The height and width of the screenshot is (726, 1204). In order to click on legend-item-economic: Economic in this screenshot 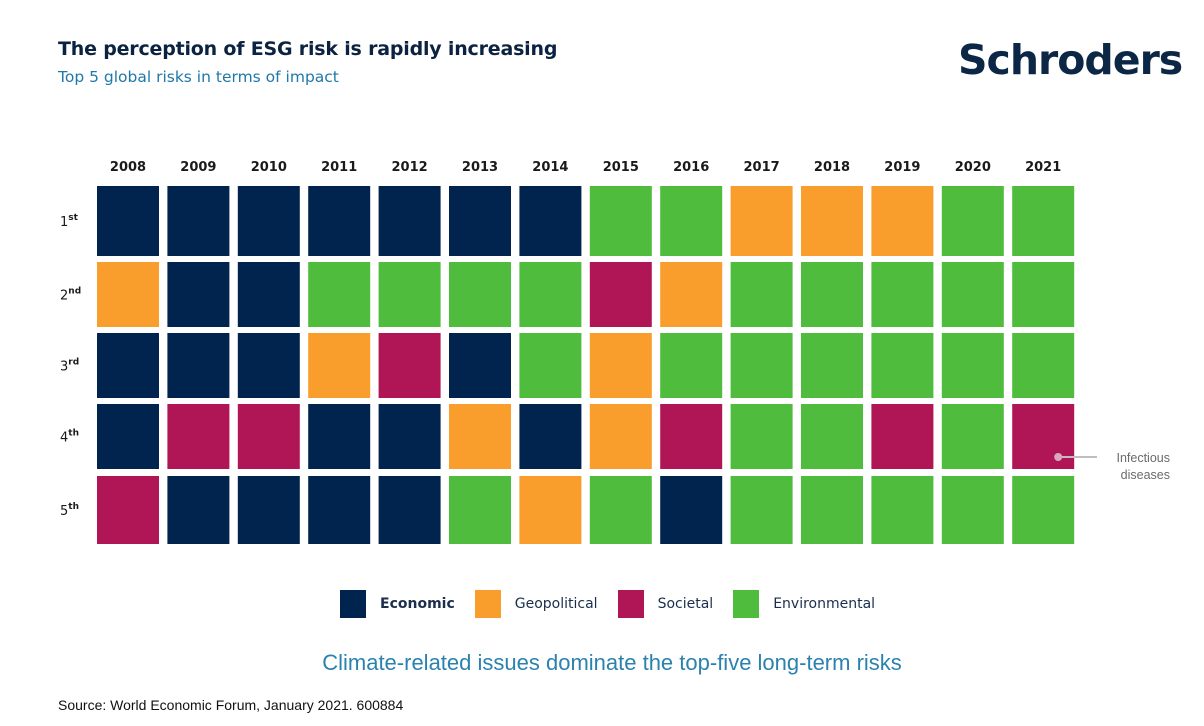, I will do `click(397, 604)`.